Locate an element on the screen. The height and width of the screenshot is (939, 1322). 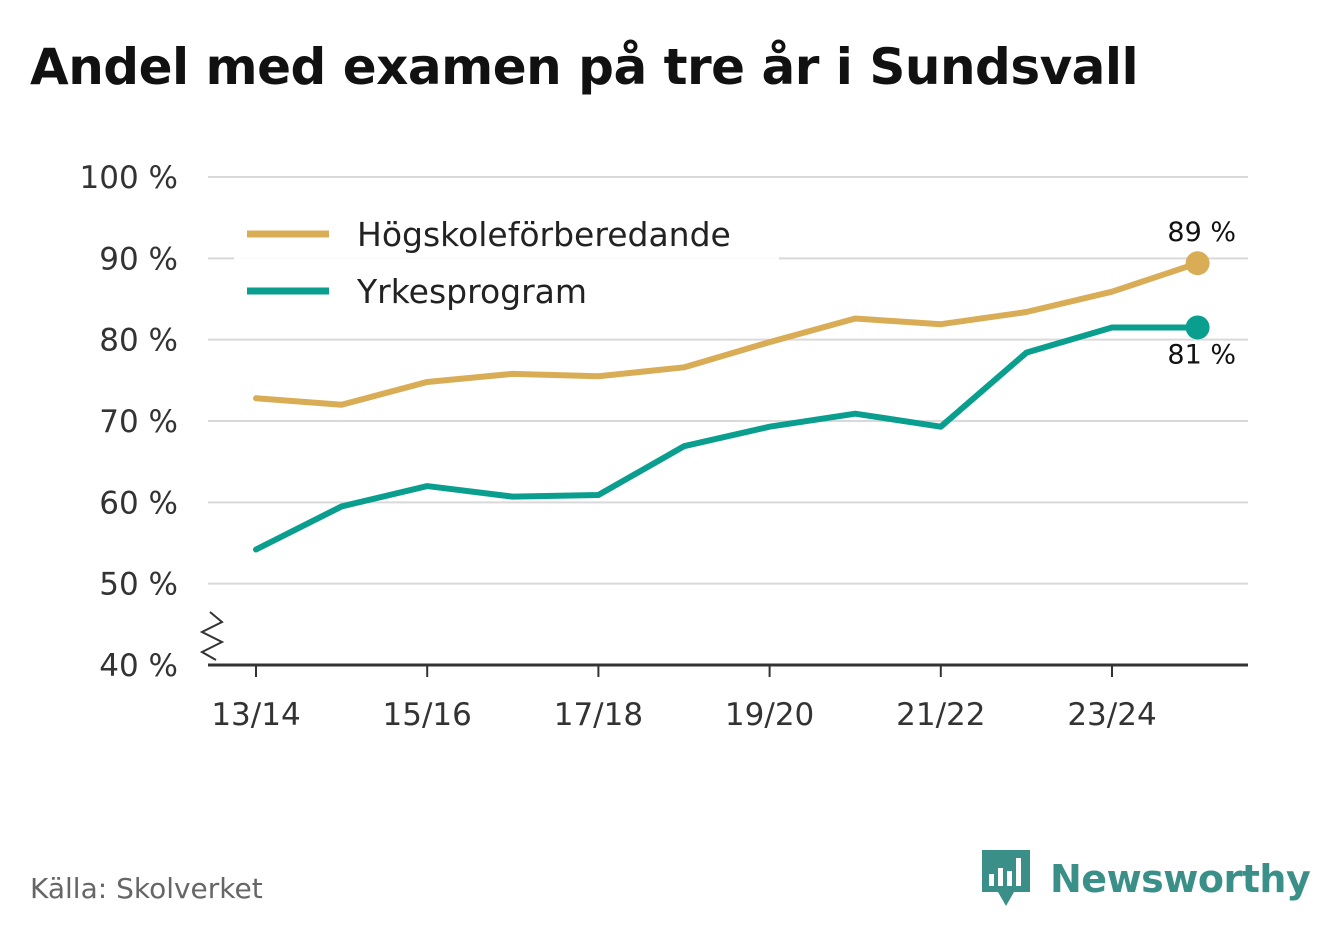
brand-name: Newsworthy is located at coordinates (1180, 879).